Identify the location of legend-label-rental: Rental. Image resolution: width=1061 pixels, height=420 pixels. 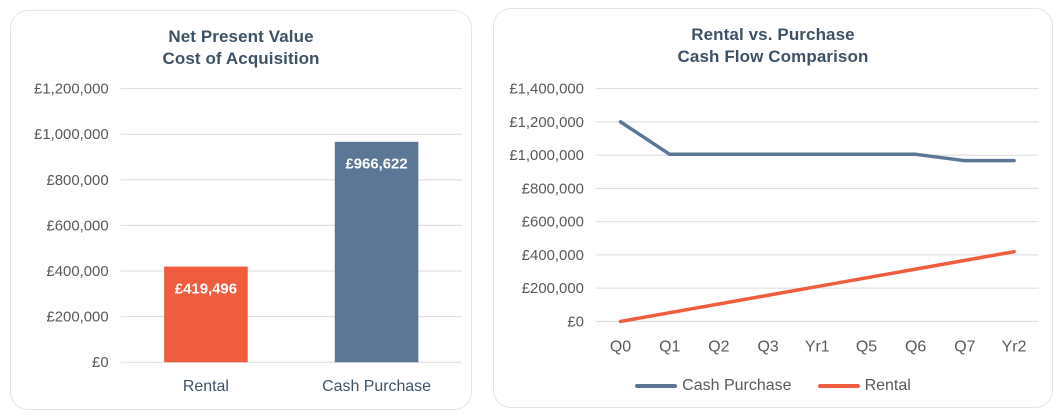
(887, 385).